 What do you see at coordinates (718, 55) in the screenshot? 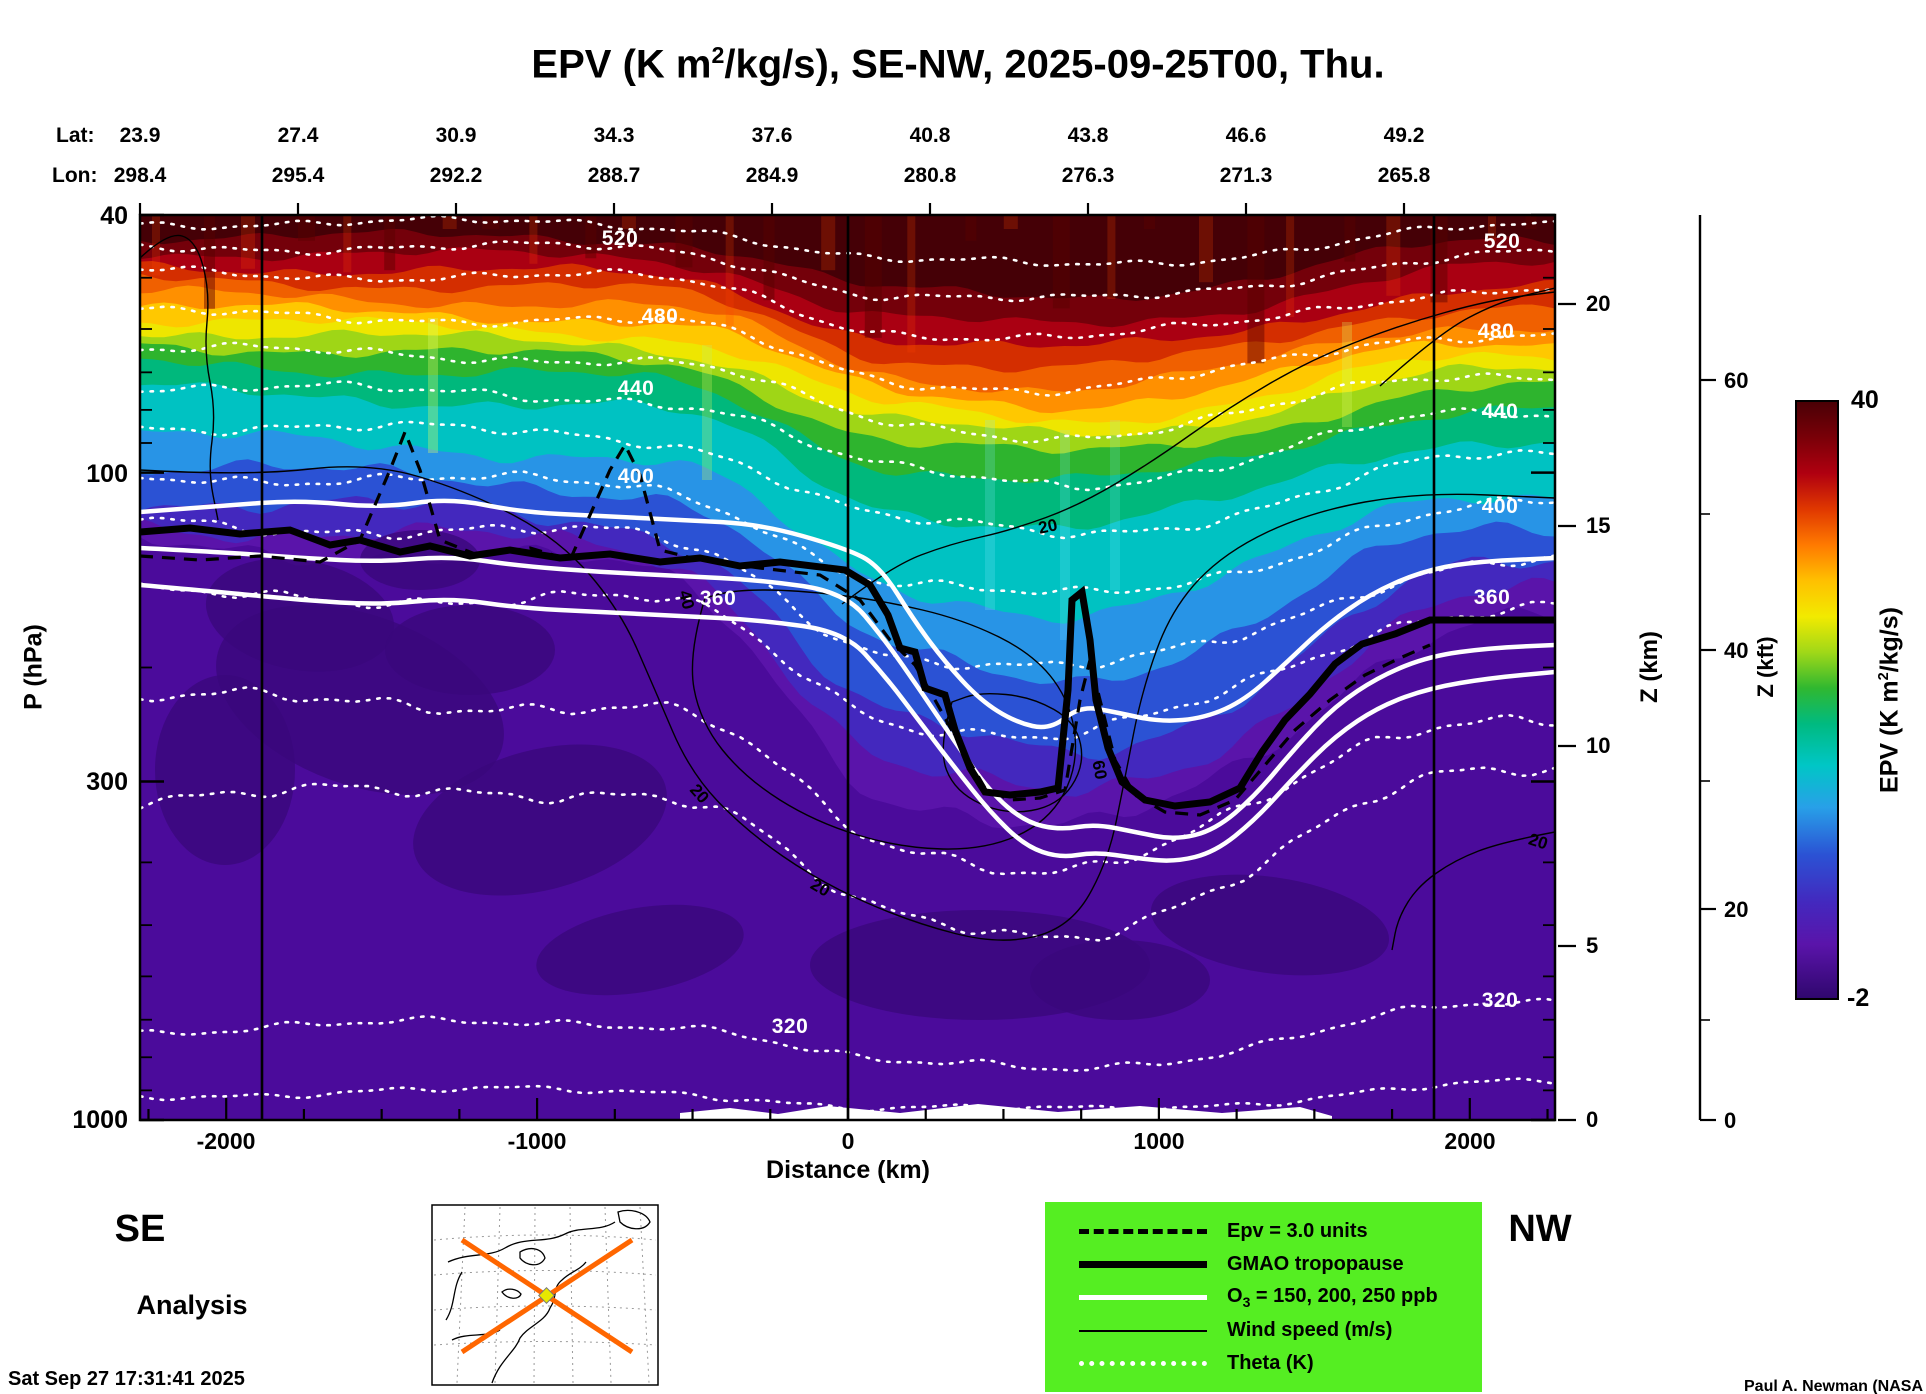
I see `title-superscript: 2` at bounding box center [718, 55].